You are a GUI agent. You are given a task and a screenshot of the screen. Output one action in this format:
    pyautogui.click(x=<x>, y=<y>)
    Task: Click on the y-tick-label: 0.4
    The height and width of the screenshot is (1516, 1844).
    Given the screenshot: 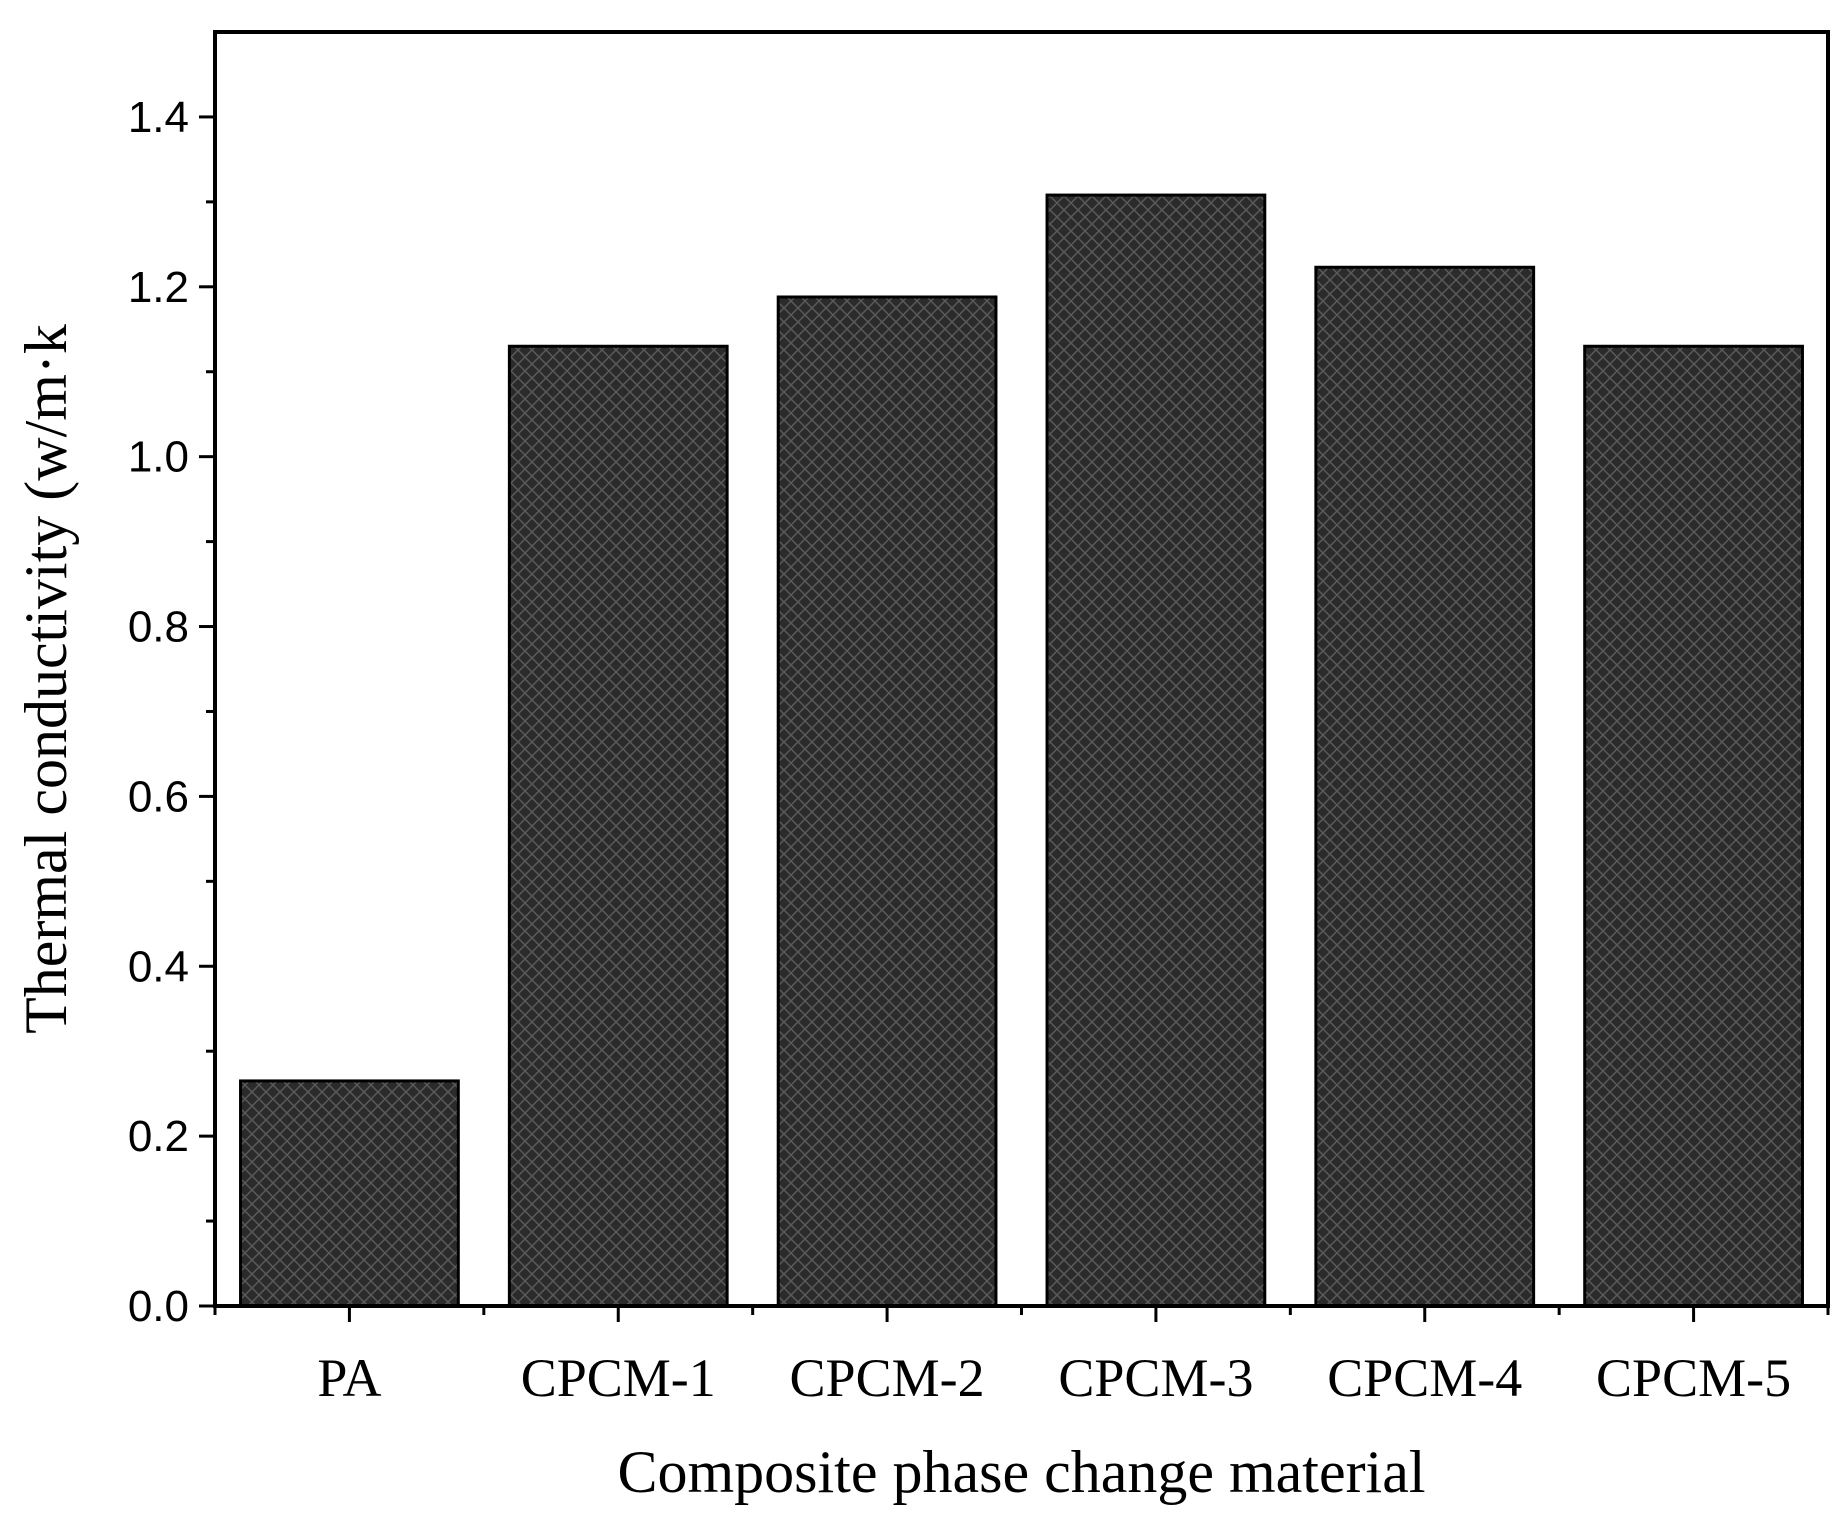 What is the action you would take?
    pyautogui.click(x=158, y=966)
    